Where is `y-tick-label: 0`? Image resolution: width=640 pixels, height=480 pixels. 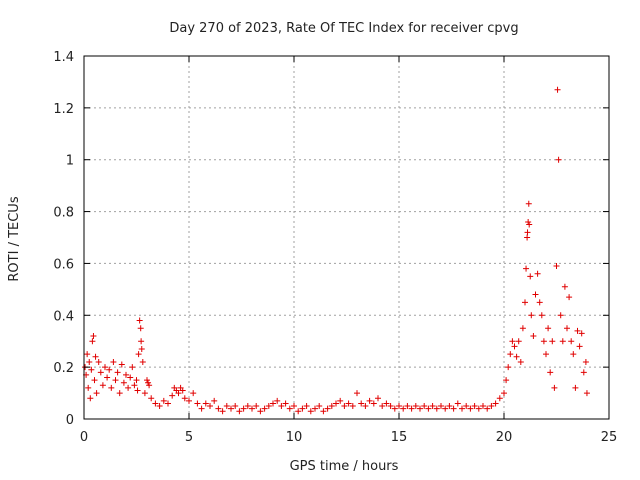 y-tick-label: 0 is located at coordinates (70, 420).